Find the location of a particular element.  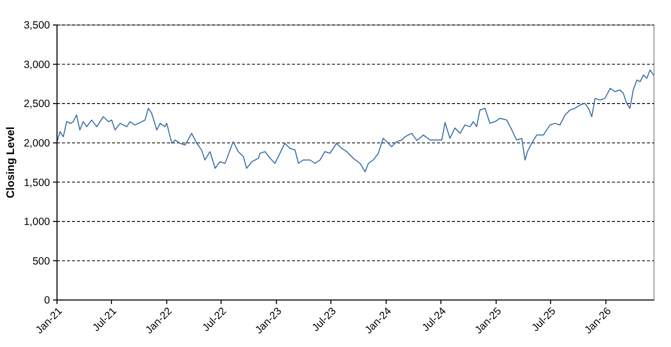

y-tick-label: 1,000 is located at coordinates (37, 222).